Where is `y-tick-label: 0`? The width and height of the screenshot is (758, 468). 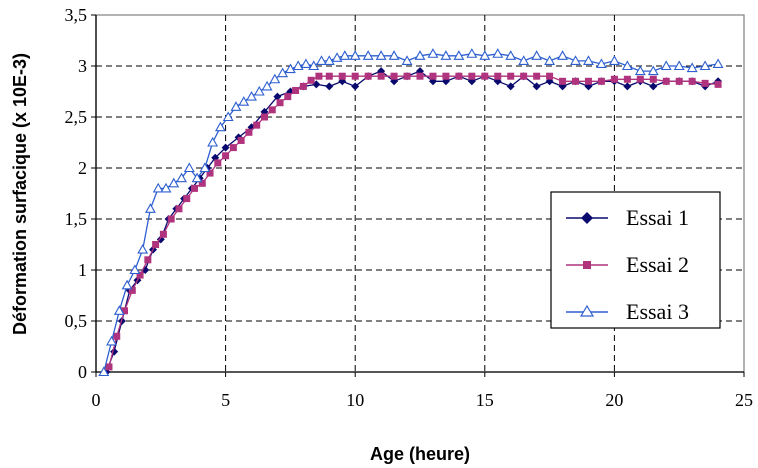
y-tick-label: 0 is located at coordinates (82, 372).